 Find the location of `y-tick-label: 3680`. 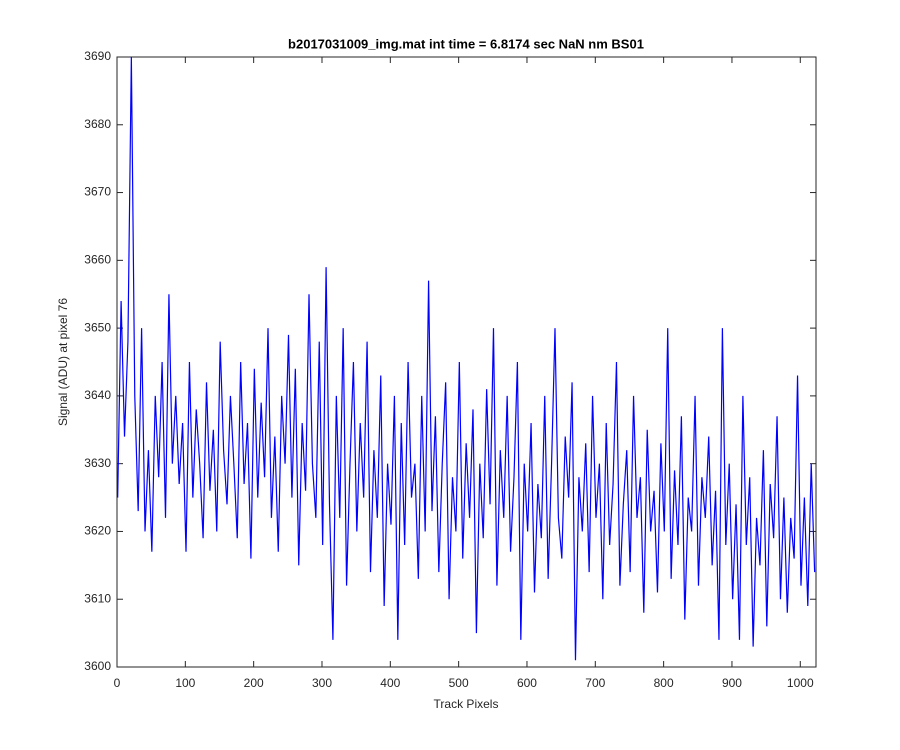

y-tick-label: 3680 is located at coordinates (97, 124).